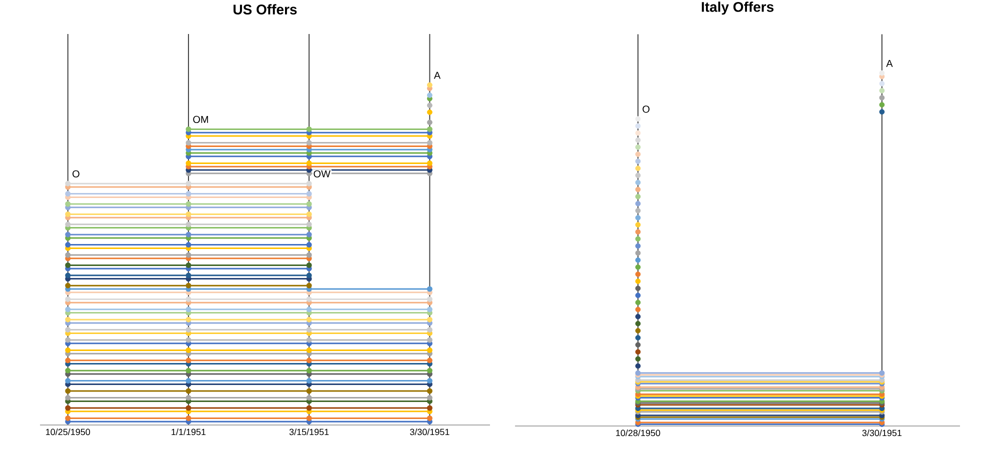  I want to click on x-tick-label: 3/15/1951, so click(309, 432).